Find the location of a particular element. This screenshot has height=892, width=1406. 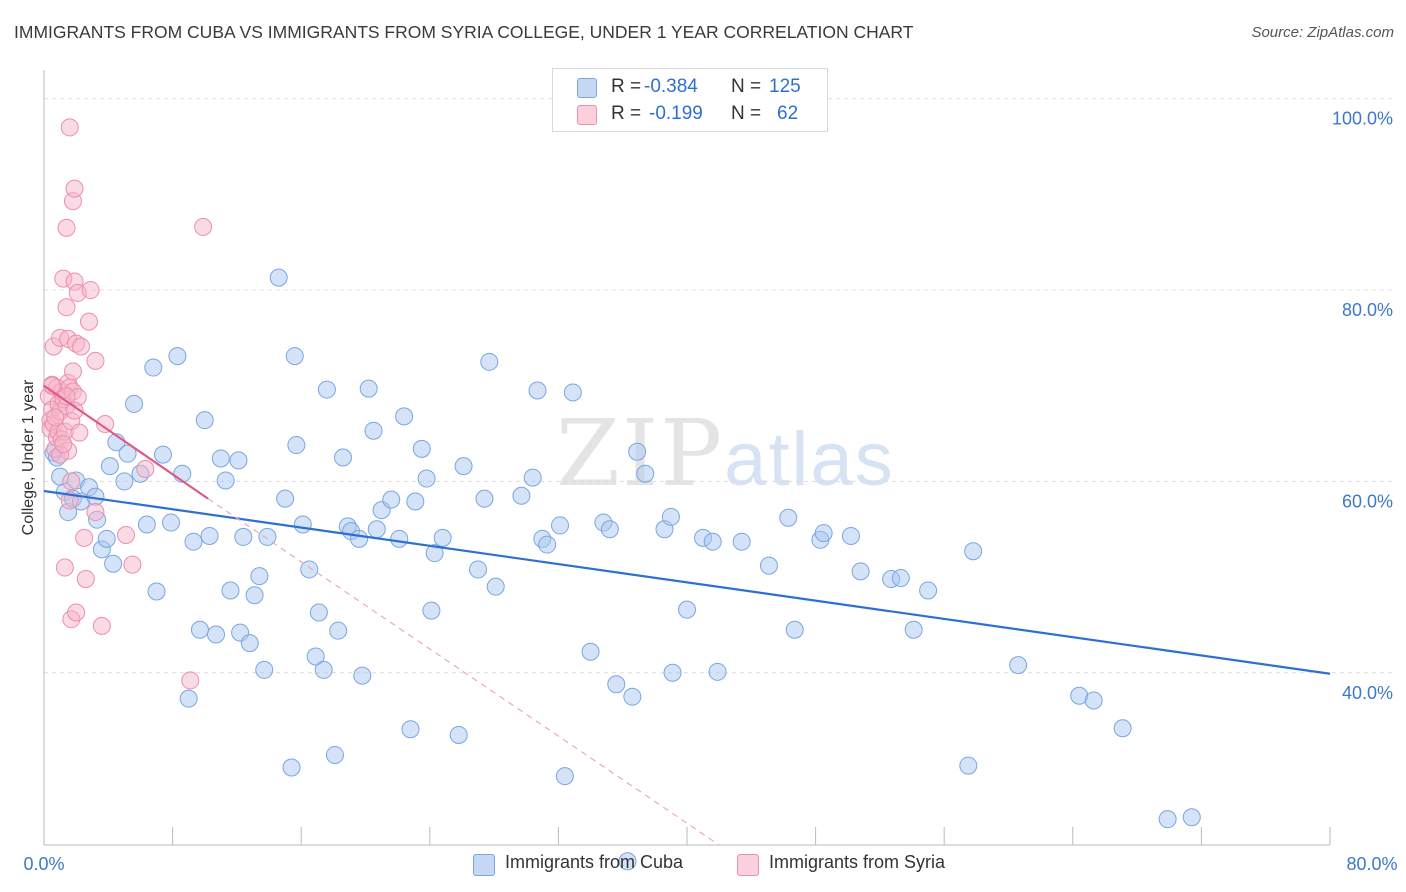

y-tick-label: 100.0% is located at coordinates (1362, 119).